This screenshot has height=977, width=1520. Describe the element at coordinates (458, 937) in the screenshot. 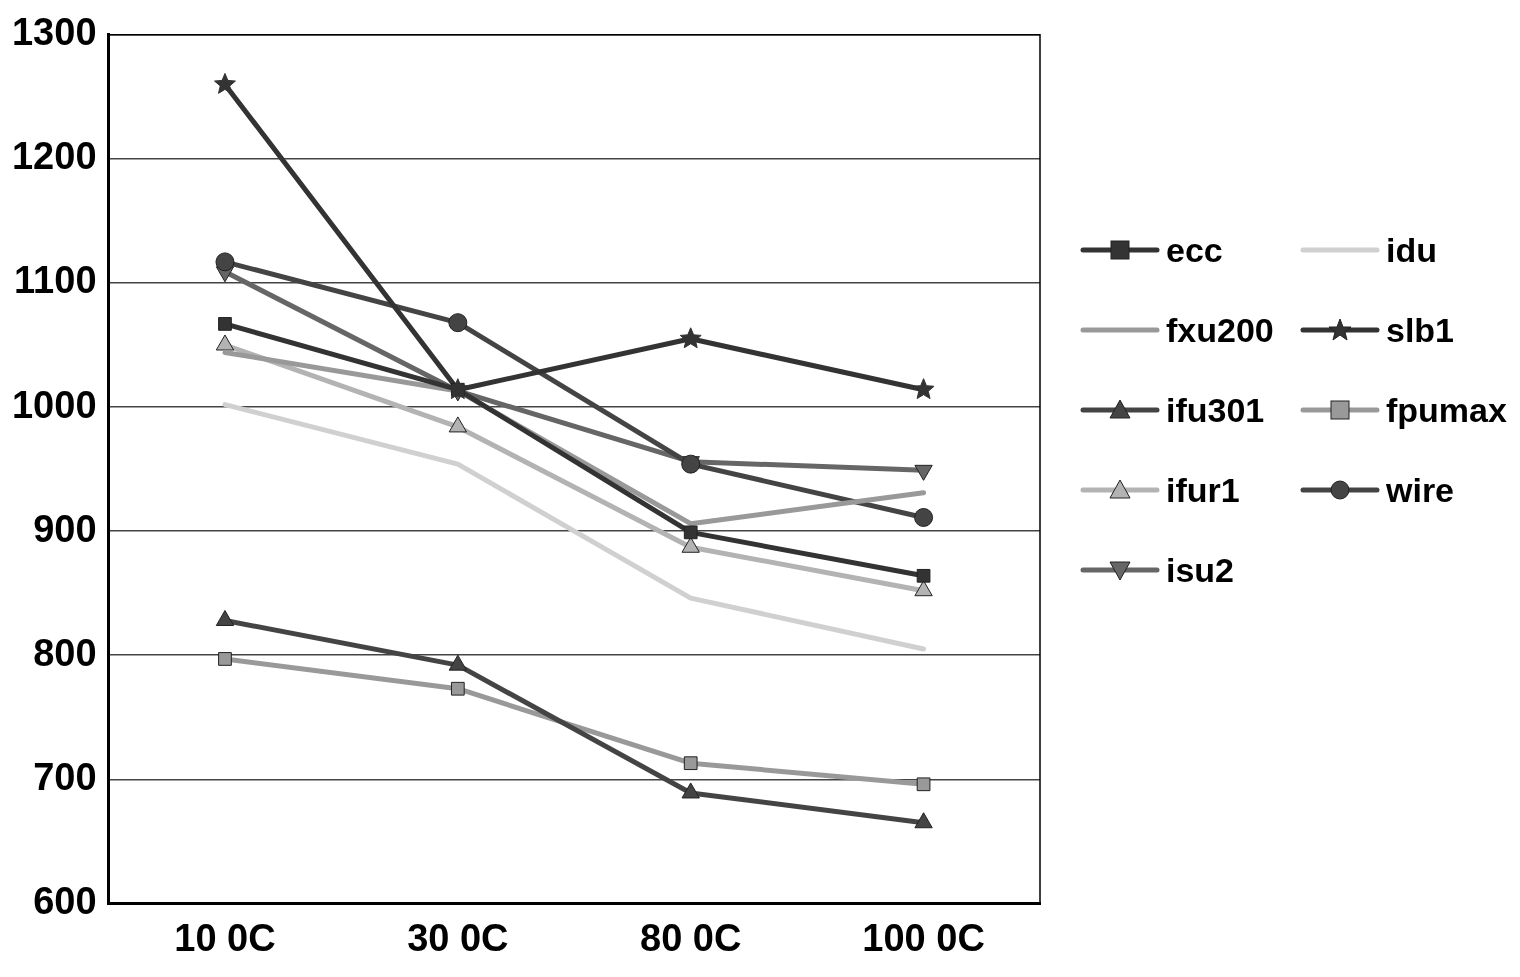

I see `x-tick-label: 30 0C` at that location.